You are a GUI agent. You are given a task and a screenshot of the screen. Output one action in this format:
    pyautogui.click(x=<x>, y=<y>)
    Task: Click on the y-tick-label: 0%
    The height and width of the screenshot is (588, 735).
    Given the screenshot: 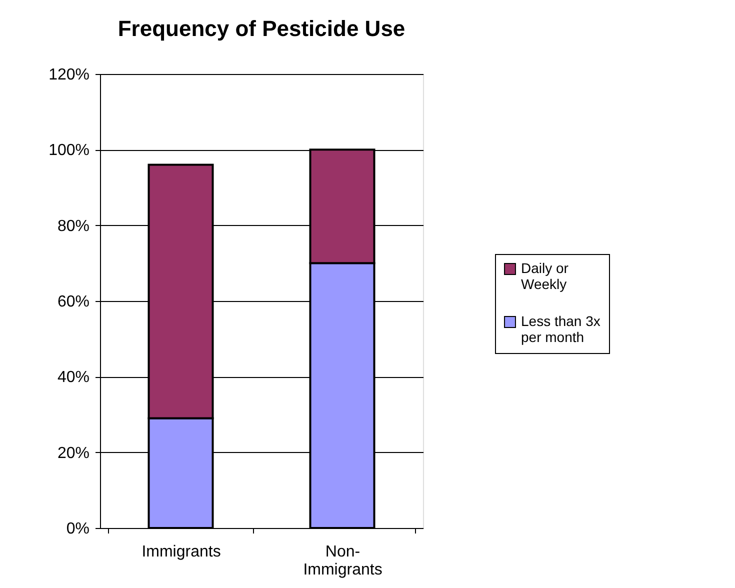 What is the action you would take?
    pyautogui.click(x=78, y=529)
    